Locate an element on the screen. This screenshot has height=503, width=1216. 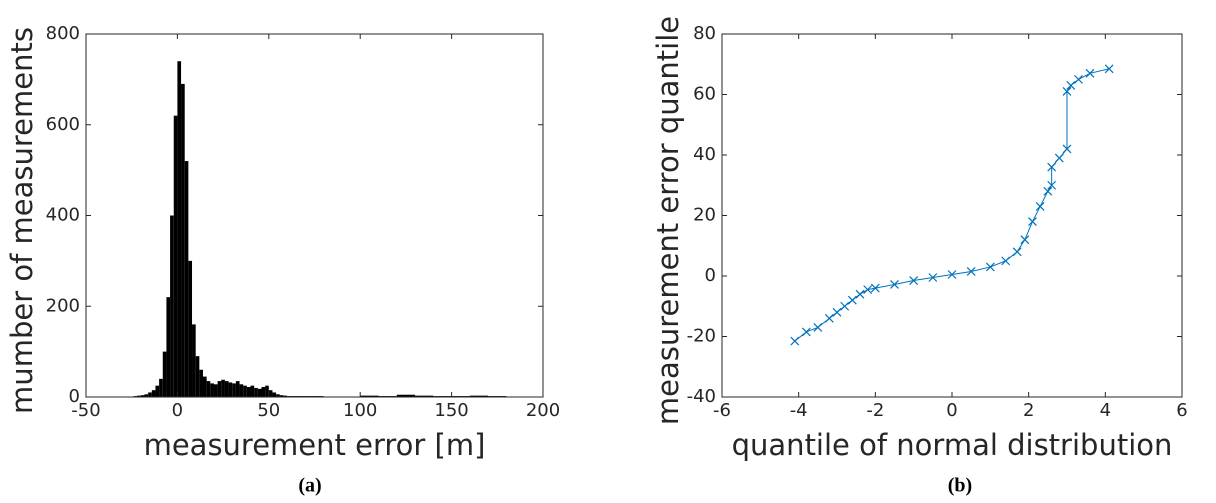
x-tick-label: 4 is located at coordinates (1105, 410).